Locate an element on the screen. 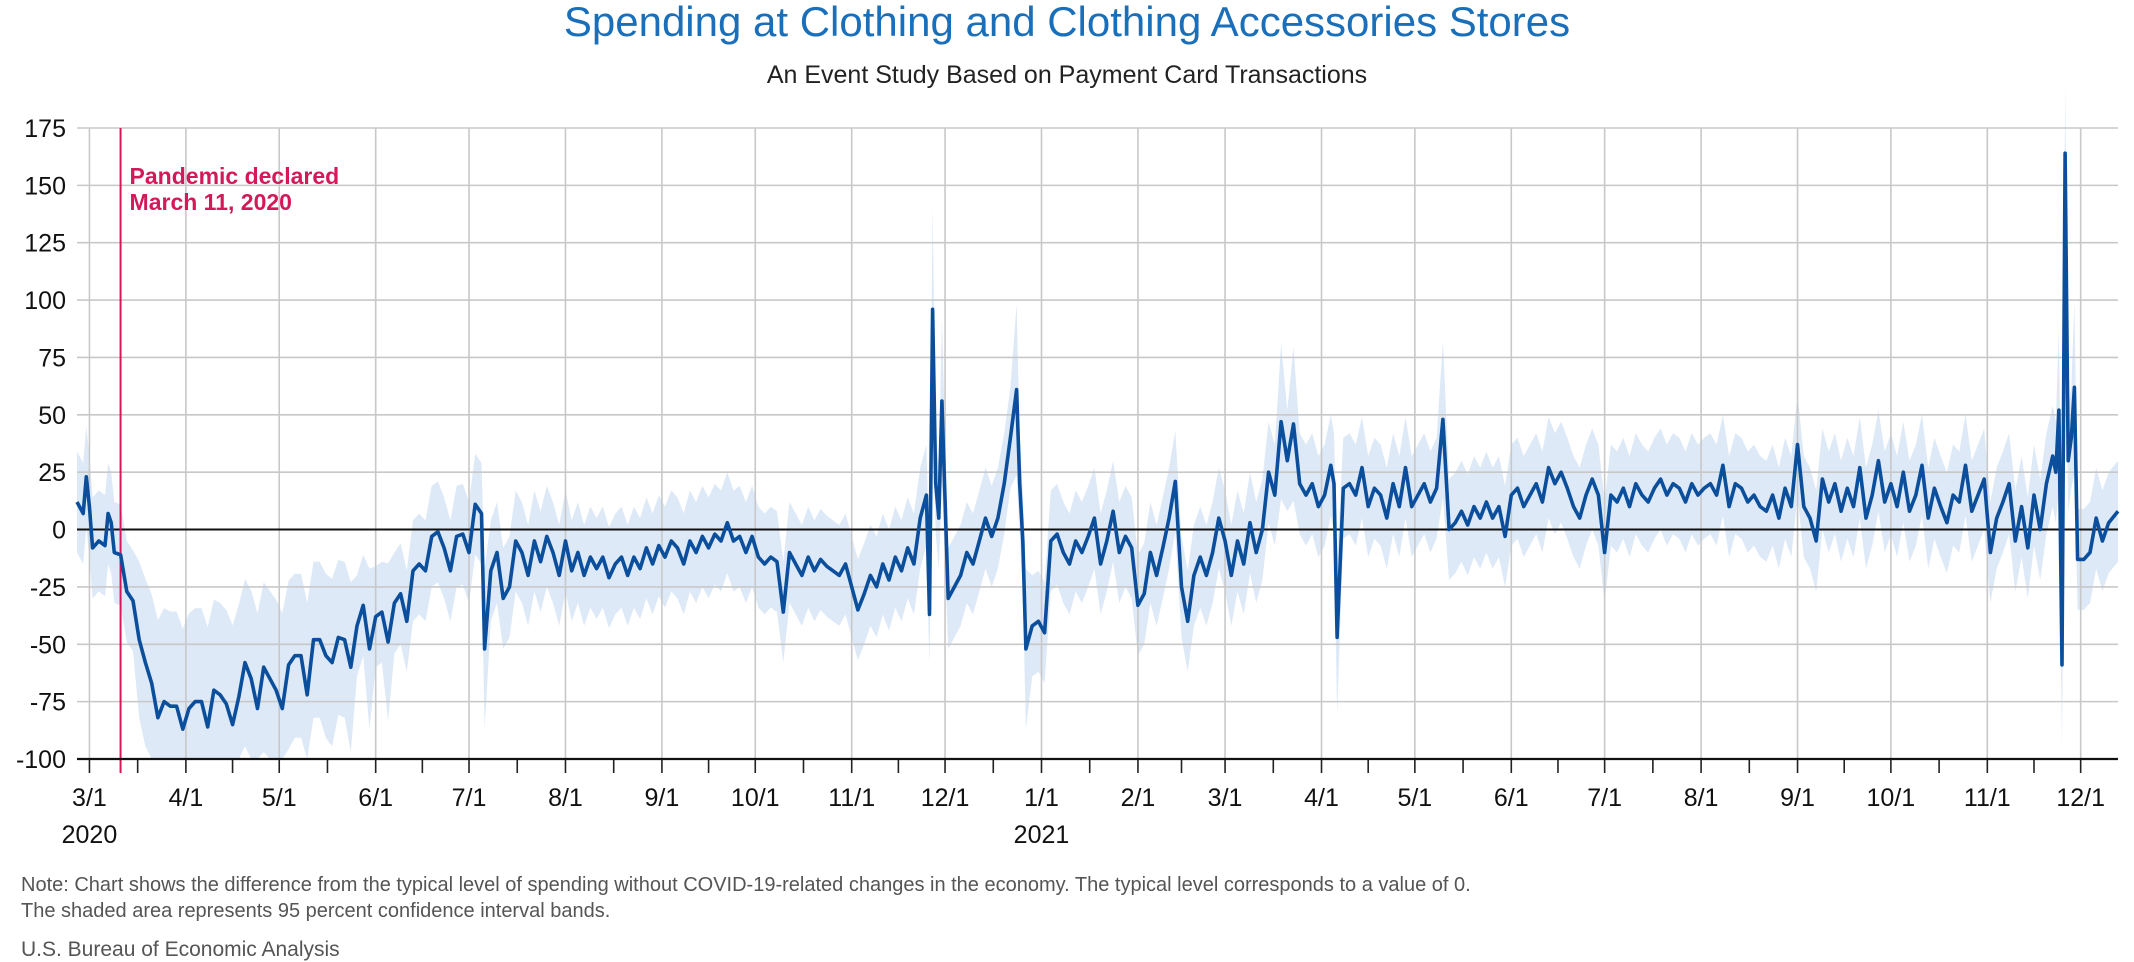 The width and height of the screenshot is (2134, 962). annotation-line-1: Pandemic declared is located at coordinates (235, 176).